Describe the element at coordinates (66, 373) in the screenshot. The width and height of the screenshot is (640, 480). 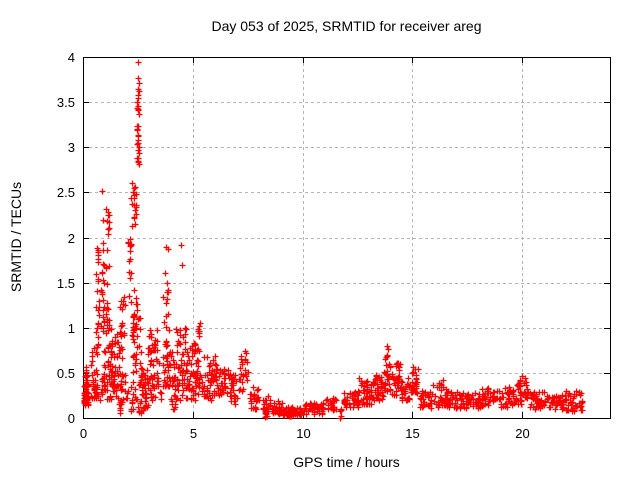
I see `y-tick-label: 0.5` at that location.